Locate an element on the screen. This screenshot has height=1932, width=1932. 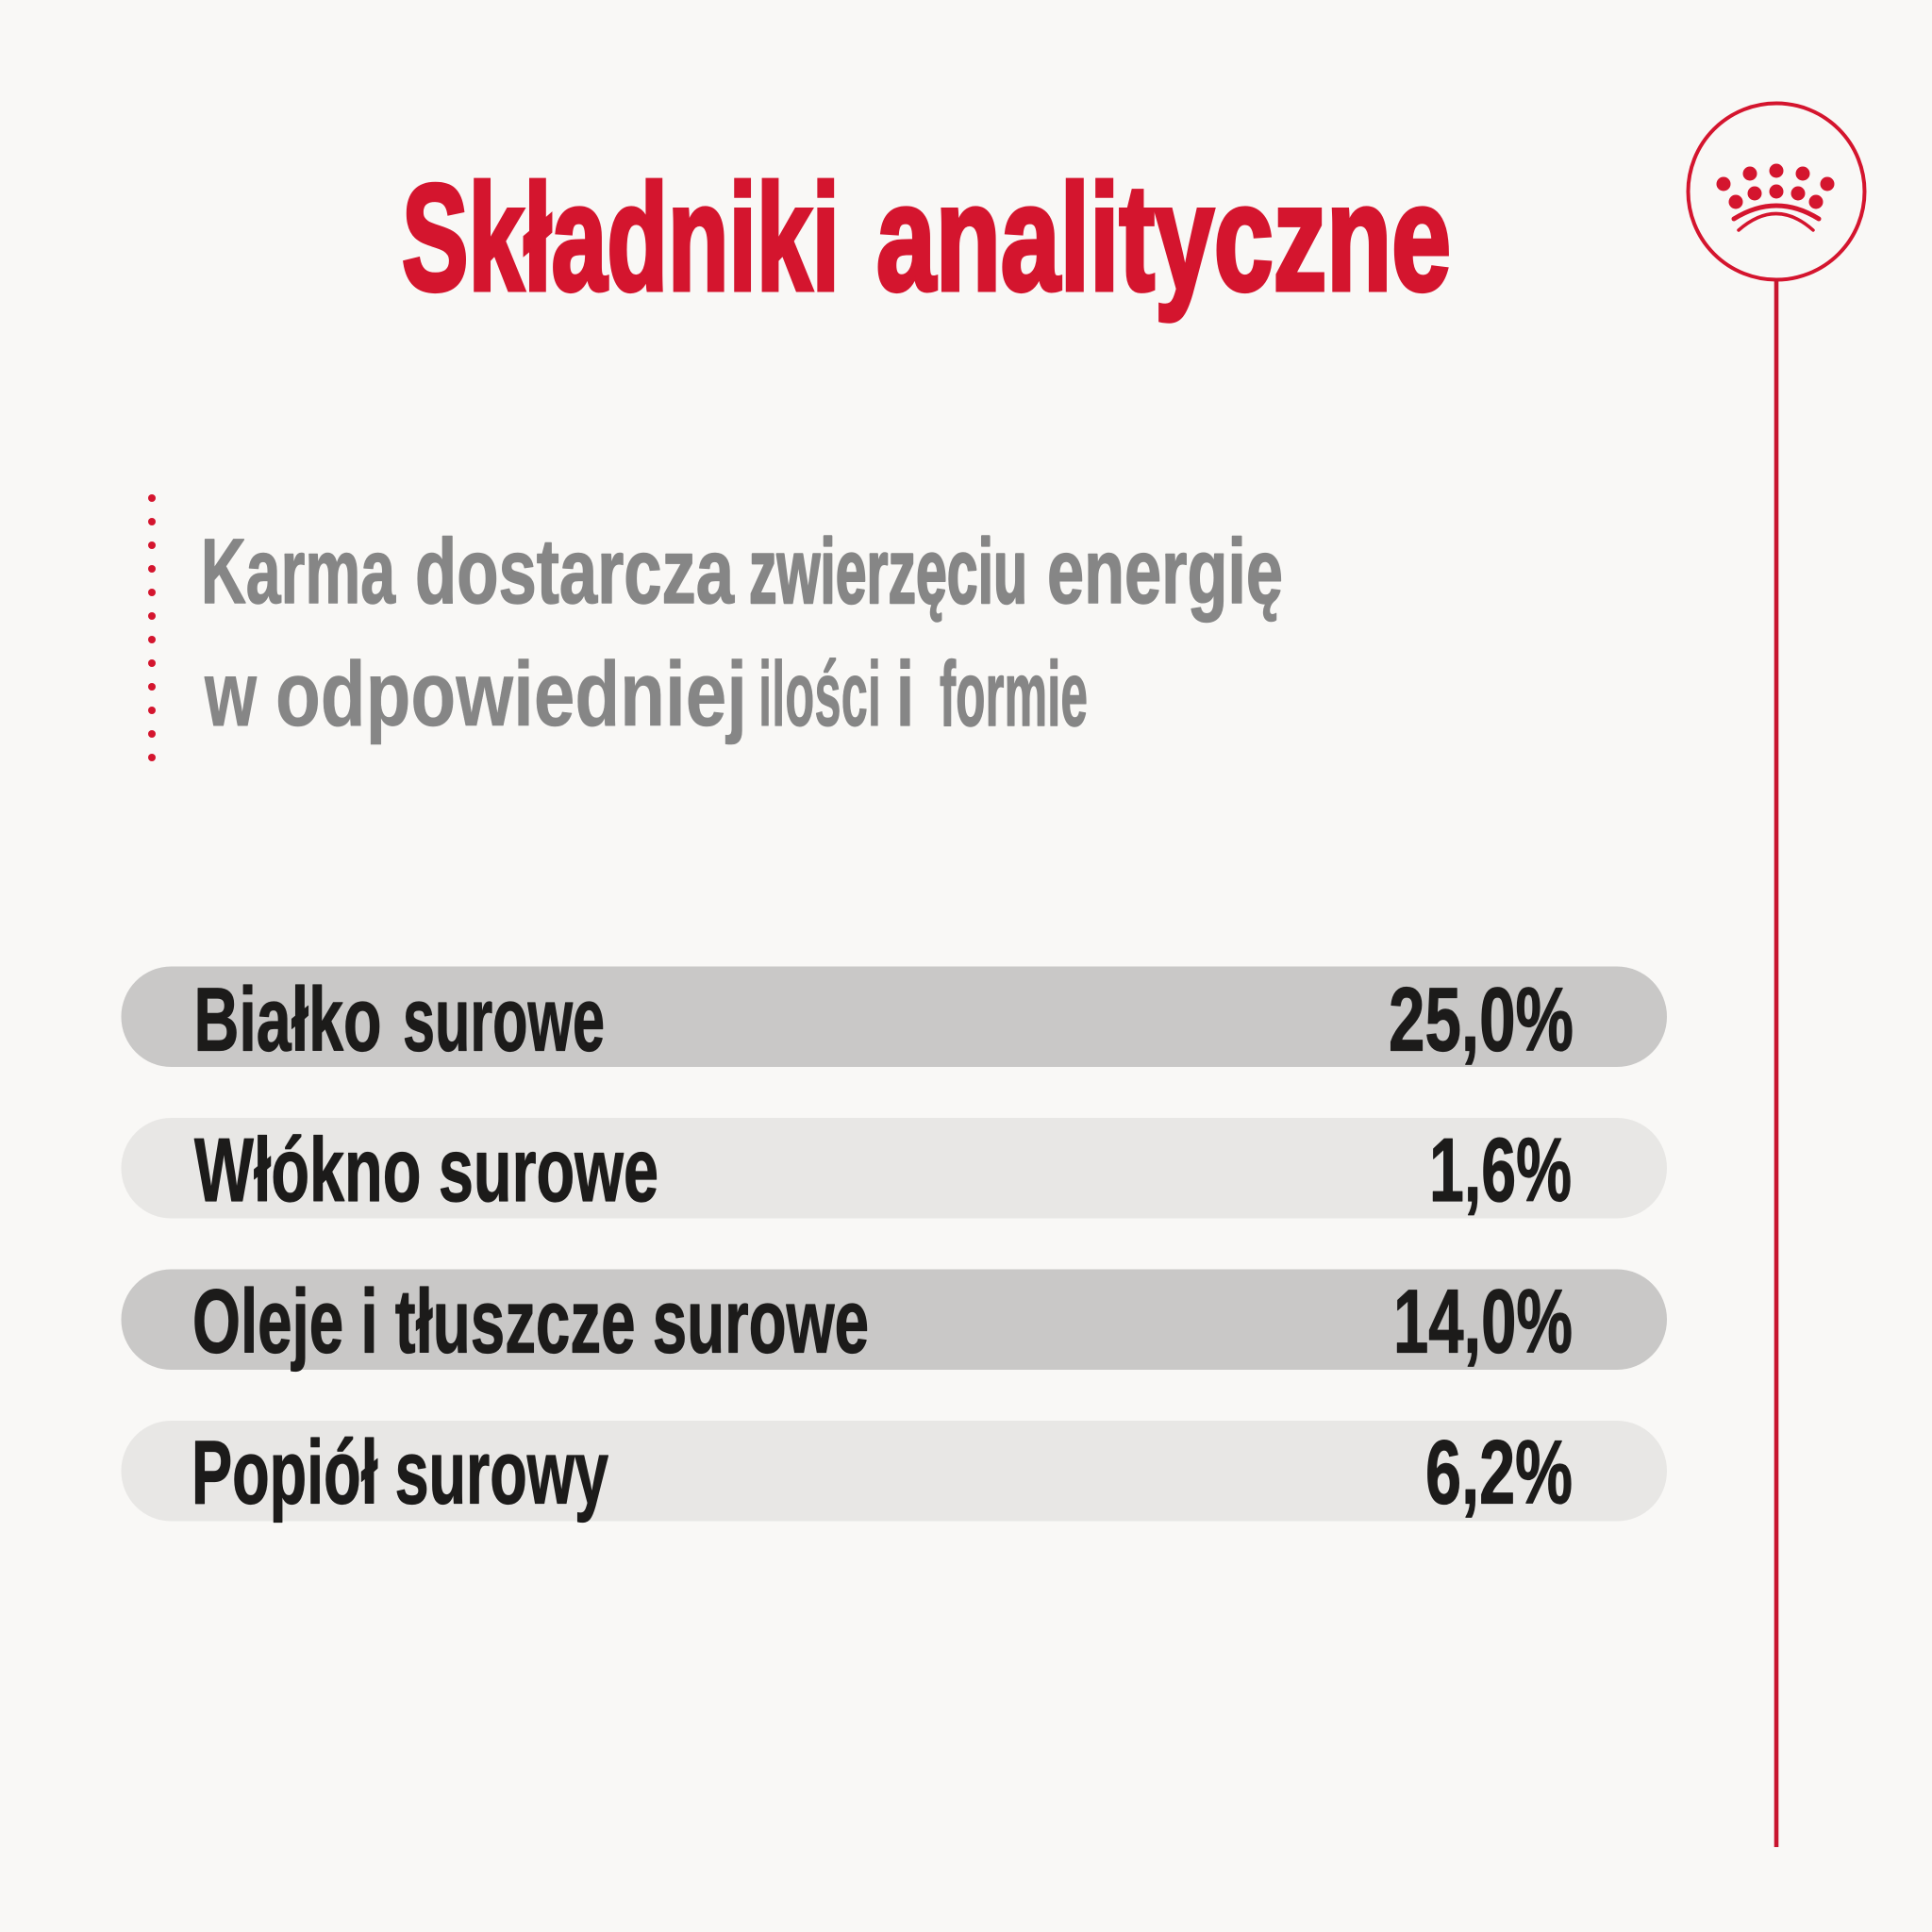
svg-text: 1,6% is located at coordinates (1500, 1170).